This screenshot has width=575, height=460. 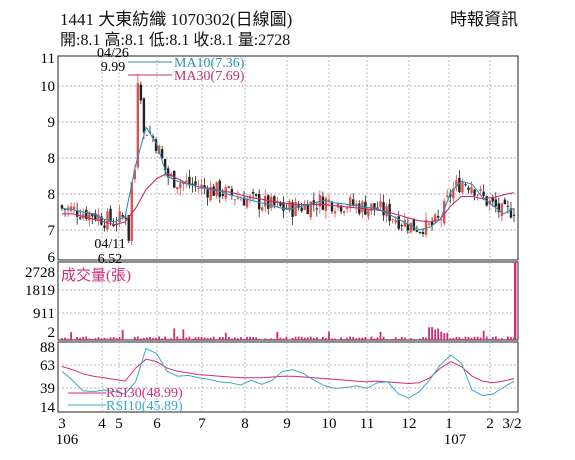 What do you see at coordinates (48, 59) in the screenshot?
I see `price-y-tick: 11` at bounding box center [48, 59].